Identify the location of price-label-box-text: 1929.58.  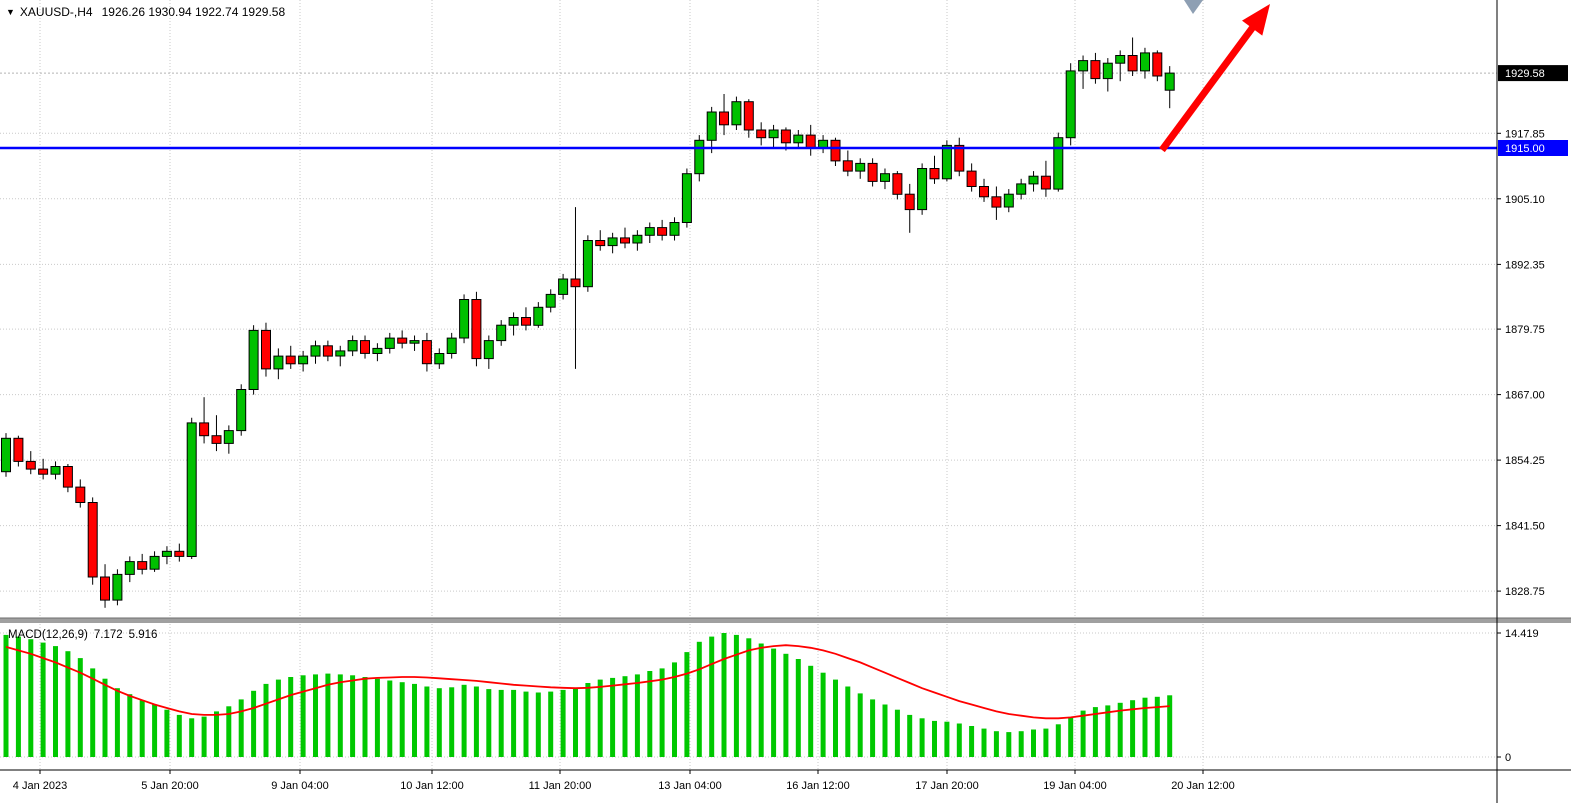
(1525, 74).